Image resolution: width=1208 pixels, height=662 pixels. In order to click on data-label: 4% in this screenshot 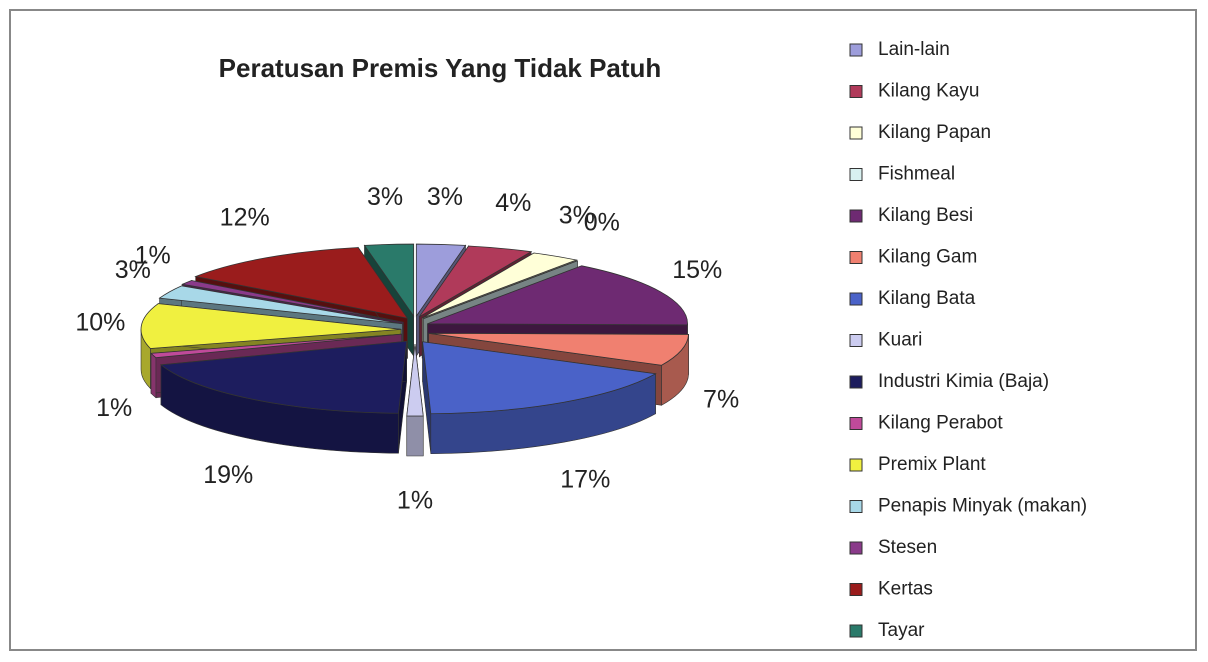, I will do `click(513, 203)`.